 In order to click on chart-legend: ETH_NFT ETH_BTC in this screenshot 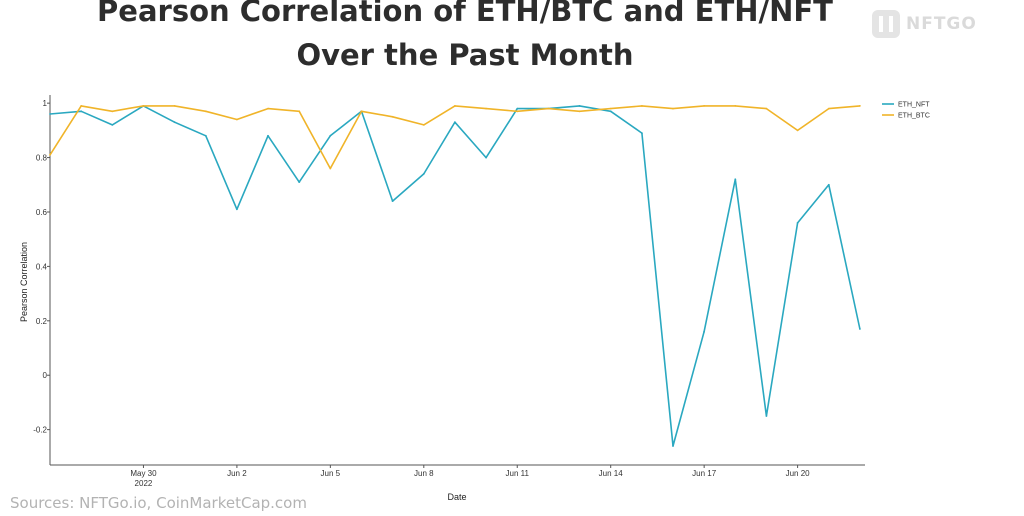, I will do `click(906, 111)`.